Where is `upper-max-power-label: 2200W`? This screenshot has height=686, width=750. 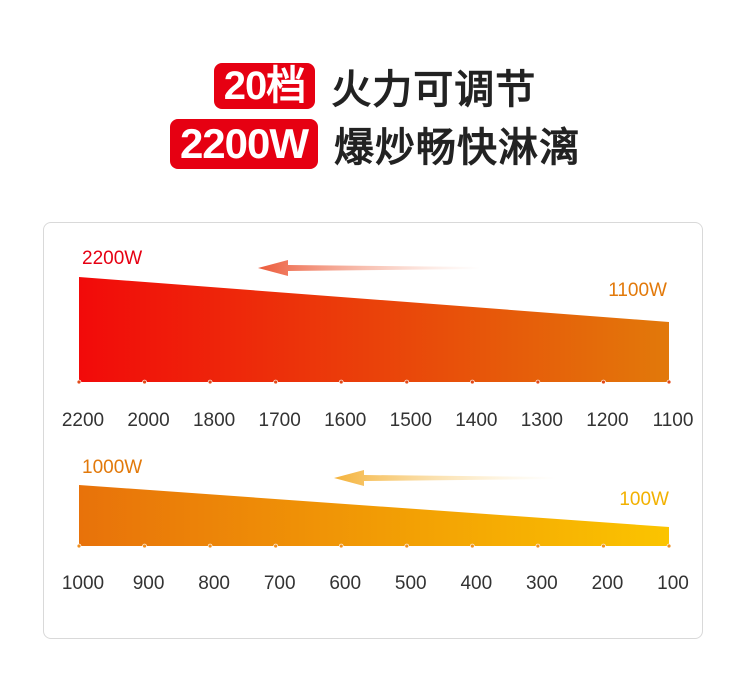 upper-max-power-label: 2200W is located at coordinates (112, 258).